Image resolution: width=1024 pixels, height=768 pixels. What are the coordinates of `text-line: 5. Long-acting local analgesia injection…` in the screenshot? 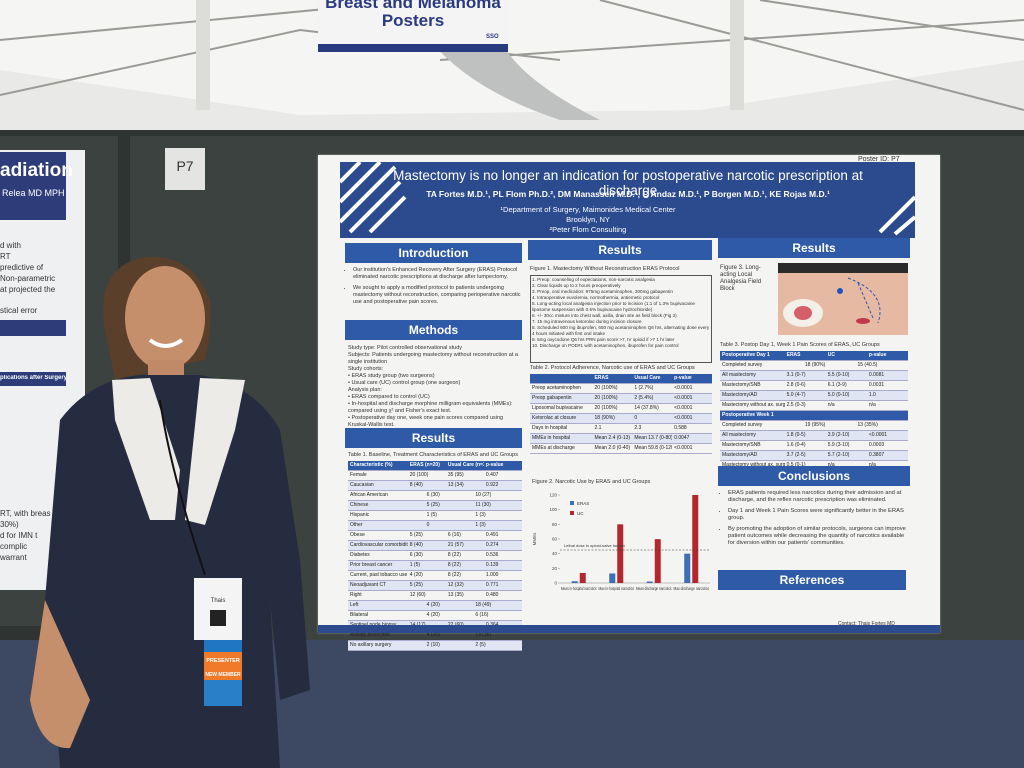 It's located at (613, 306).